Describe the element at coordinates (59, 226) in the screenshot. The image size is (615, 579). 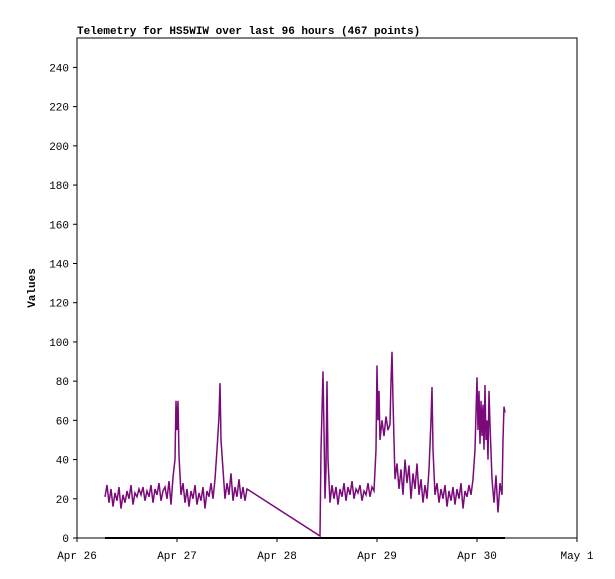
I see `y-tick-label: 160` at that location.